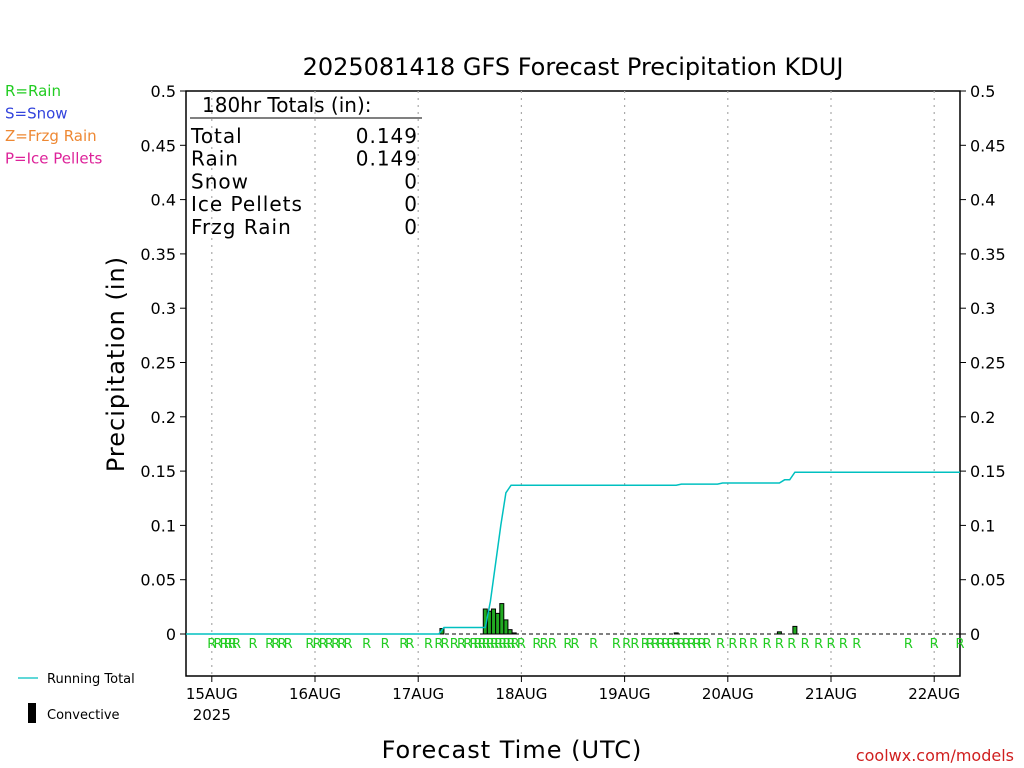 The width and height of the screenshot is (1024, 768). Describe the element at coordinates (728, 694) in the screenshot. I see `x-tick-label-20aug: 20AUG` at that location.